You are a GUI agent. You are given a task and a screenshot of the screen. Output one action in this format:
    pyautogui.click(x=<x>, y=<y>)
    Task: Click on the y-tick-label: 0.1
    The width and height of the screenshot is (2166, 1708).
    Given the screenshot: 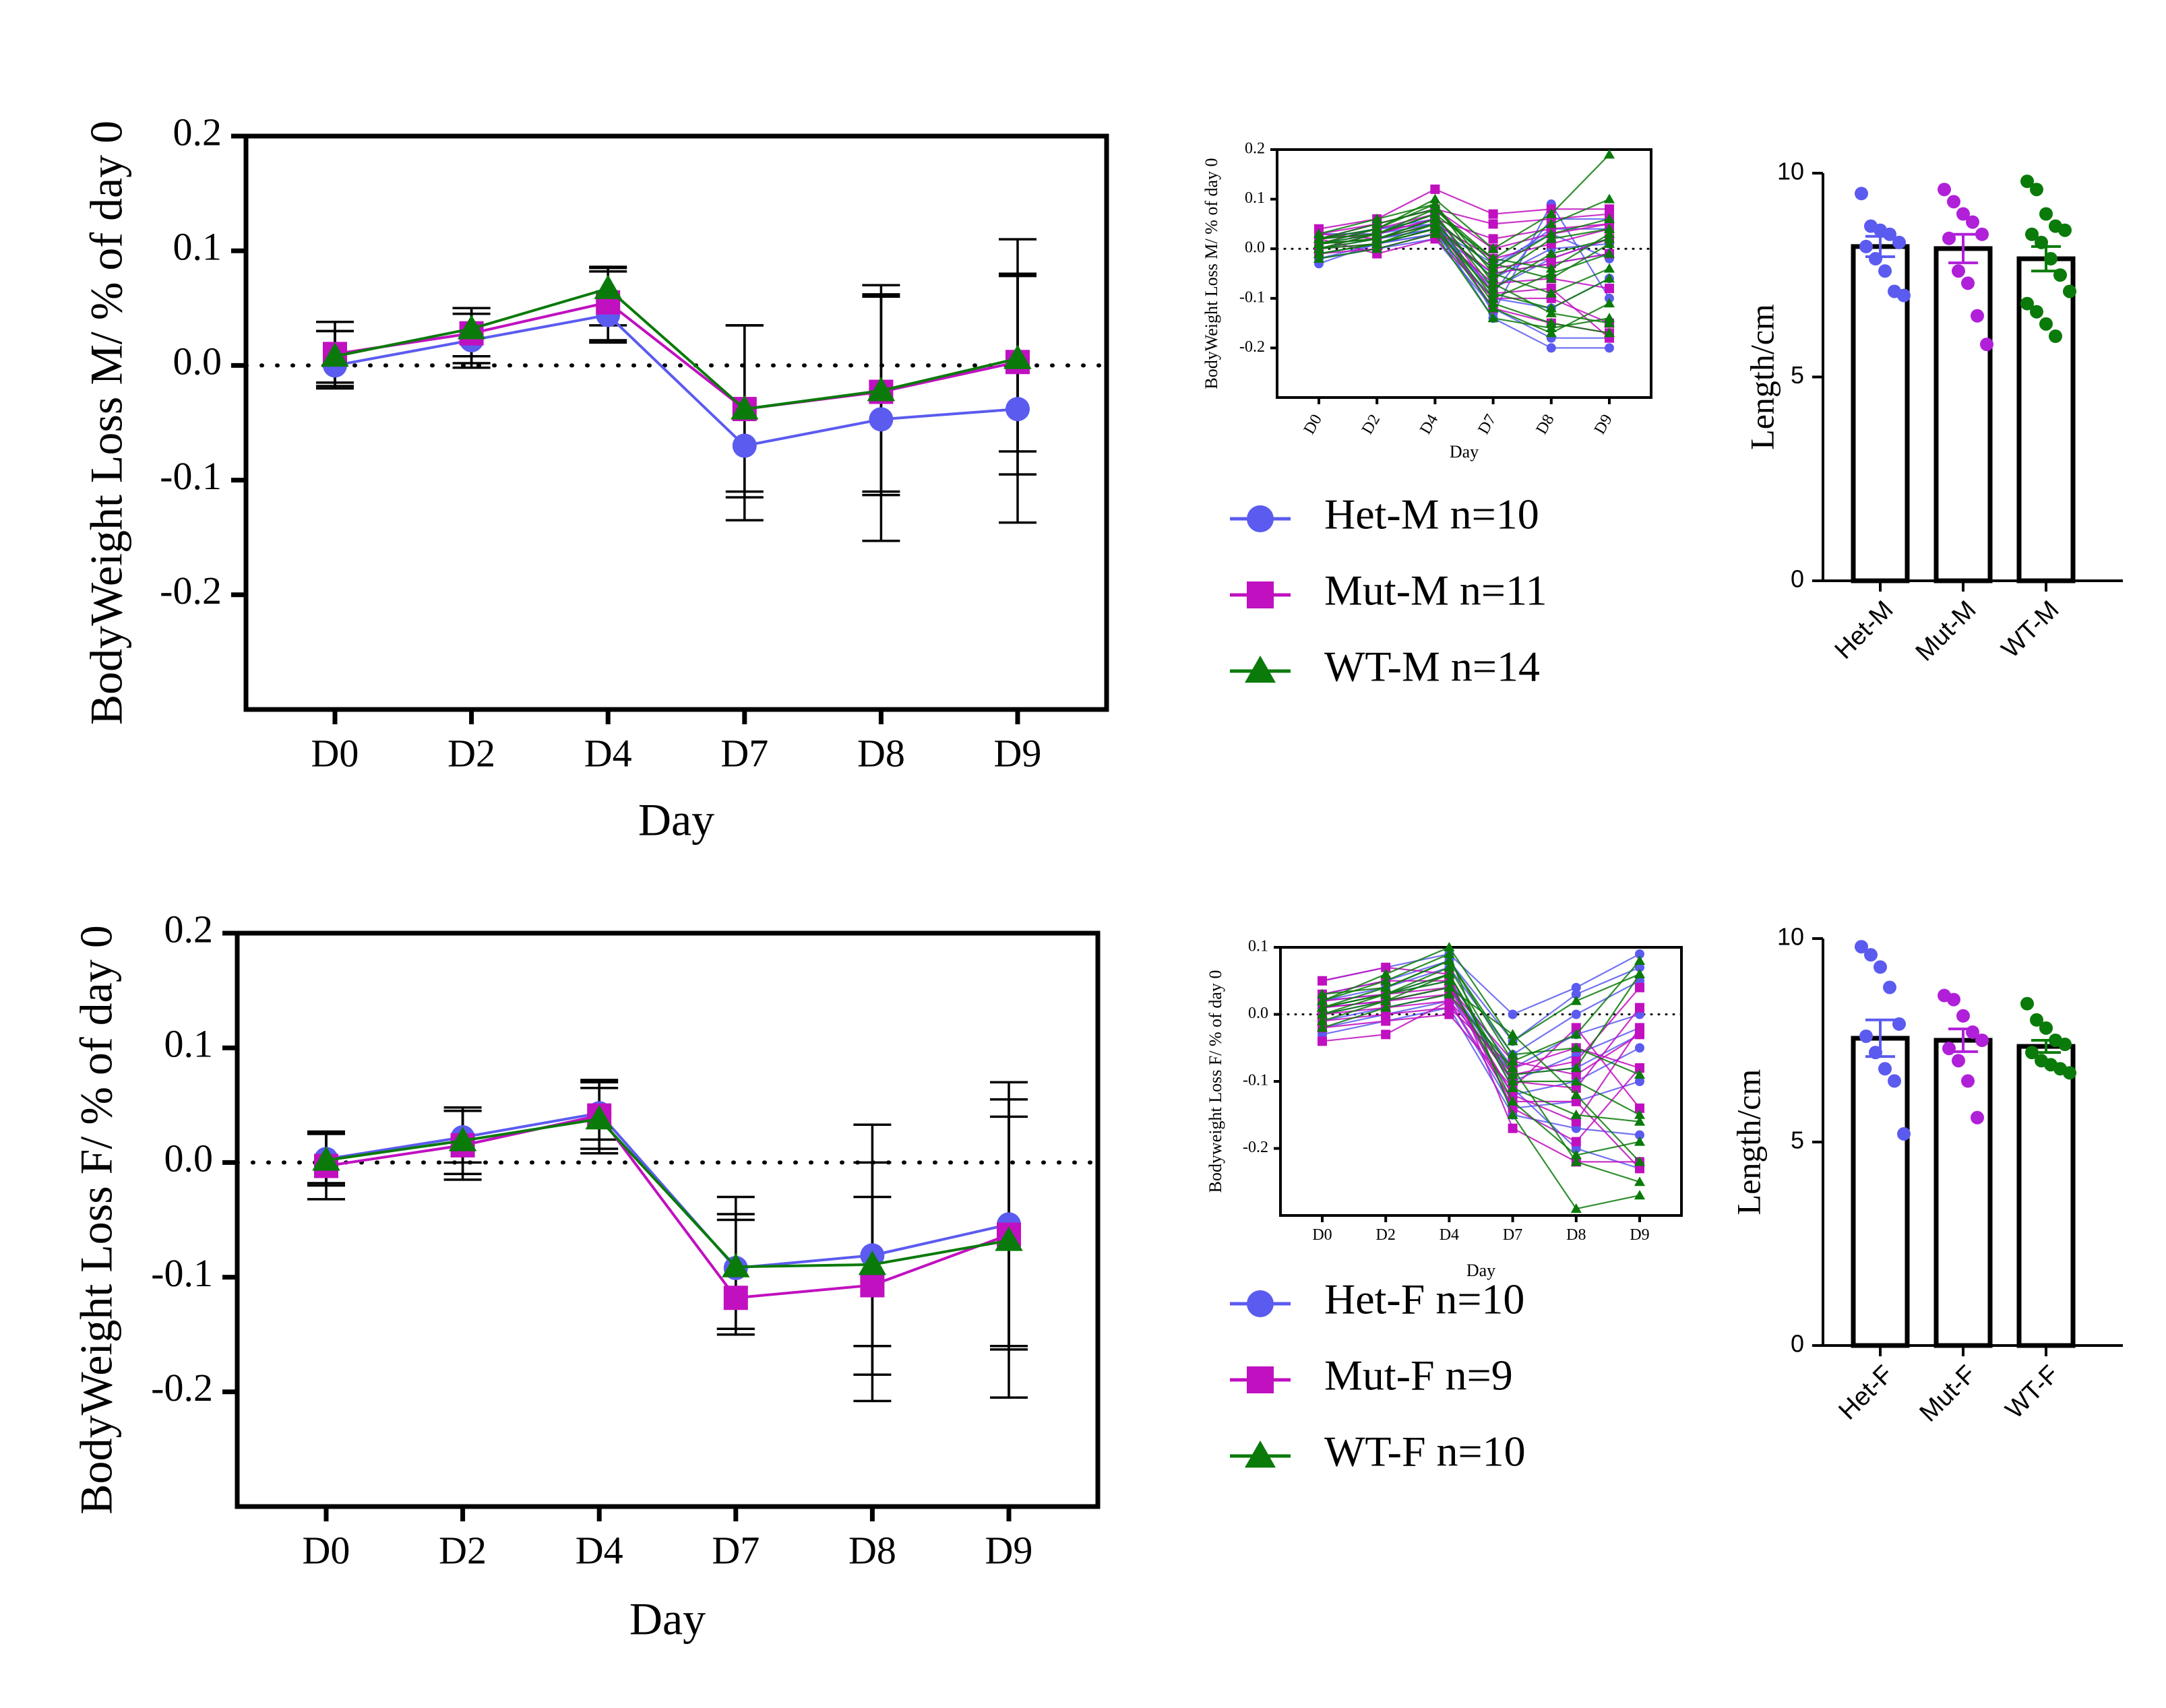 What is the action you would take?
    pyautogui.click(x=197, y=247)
    